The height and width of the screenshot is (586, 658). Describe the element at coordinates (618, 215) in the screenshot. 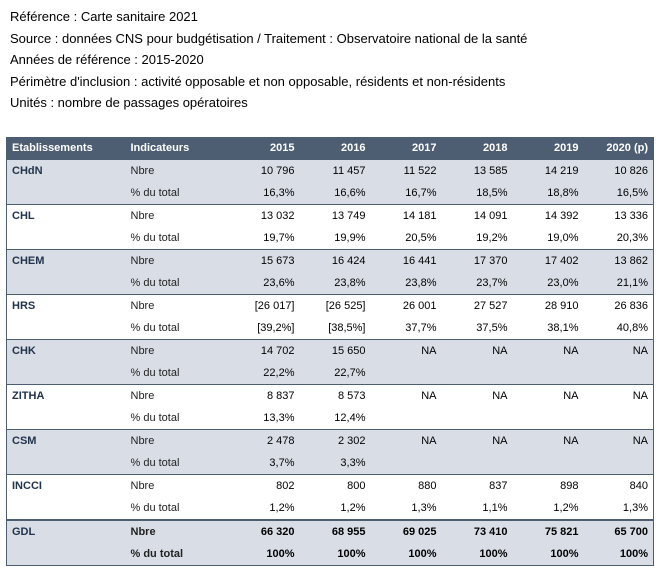

I see `cell-value: 13 336` at that location.